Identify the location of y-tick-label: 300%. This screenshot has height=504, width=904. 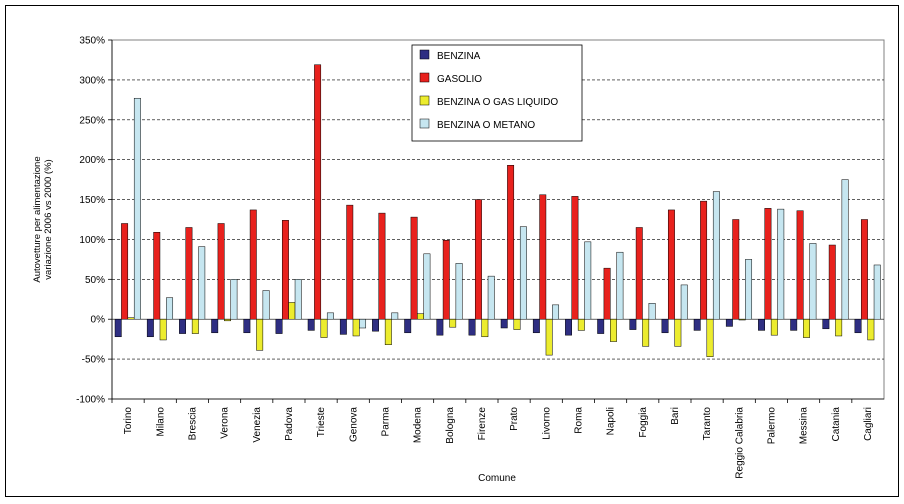
(92, 80).